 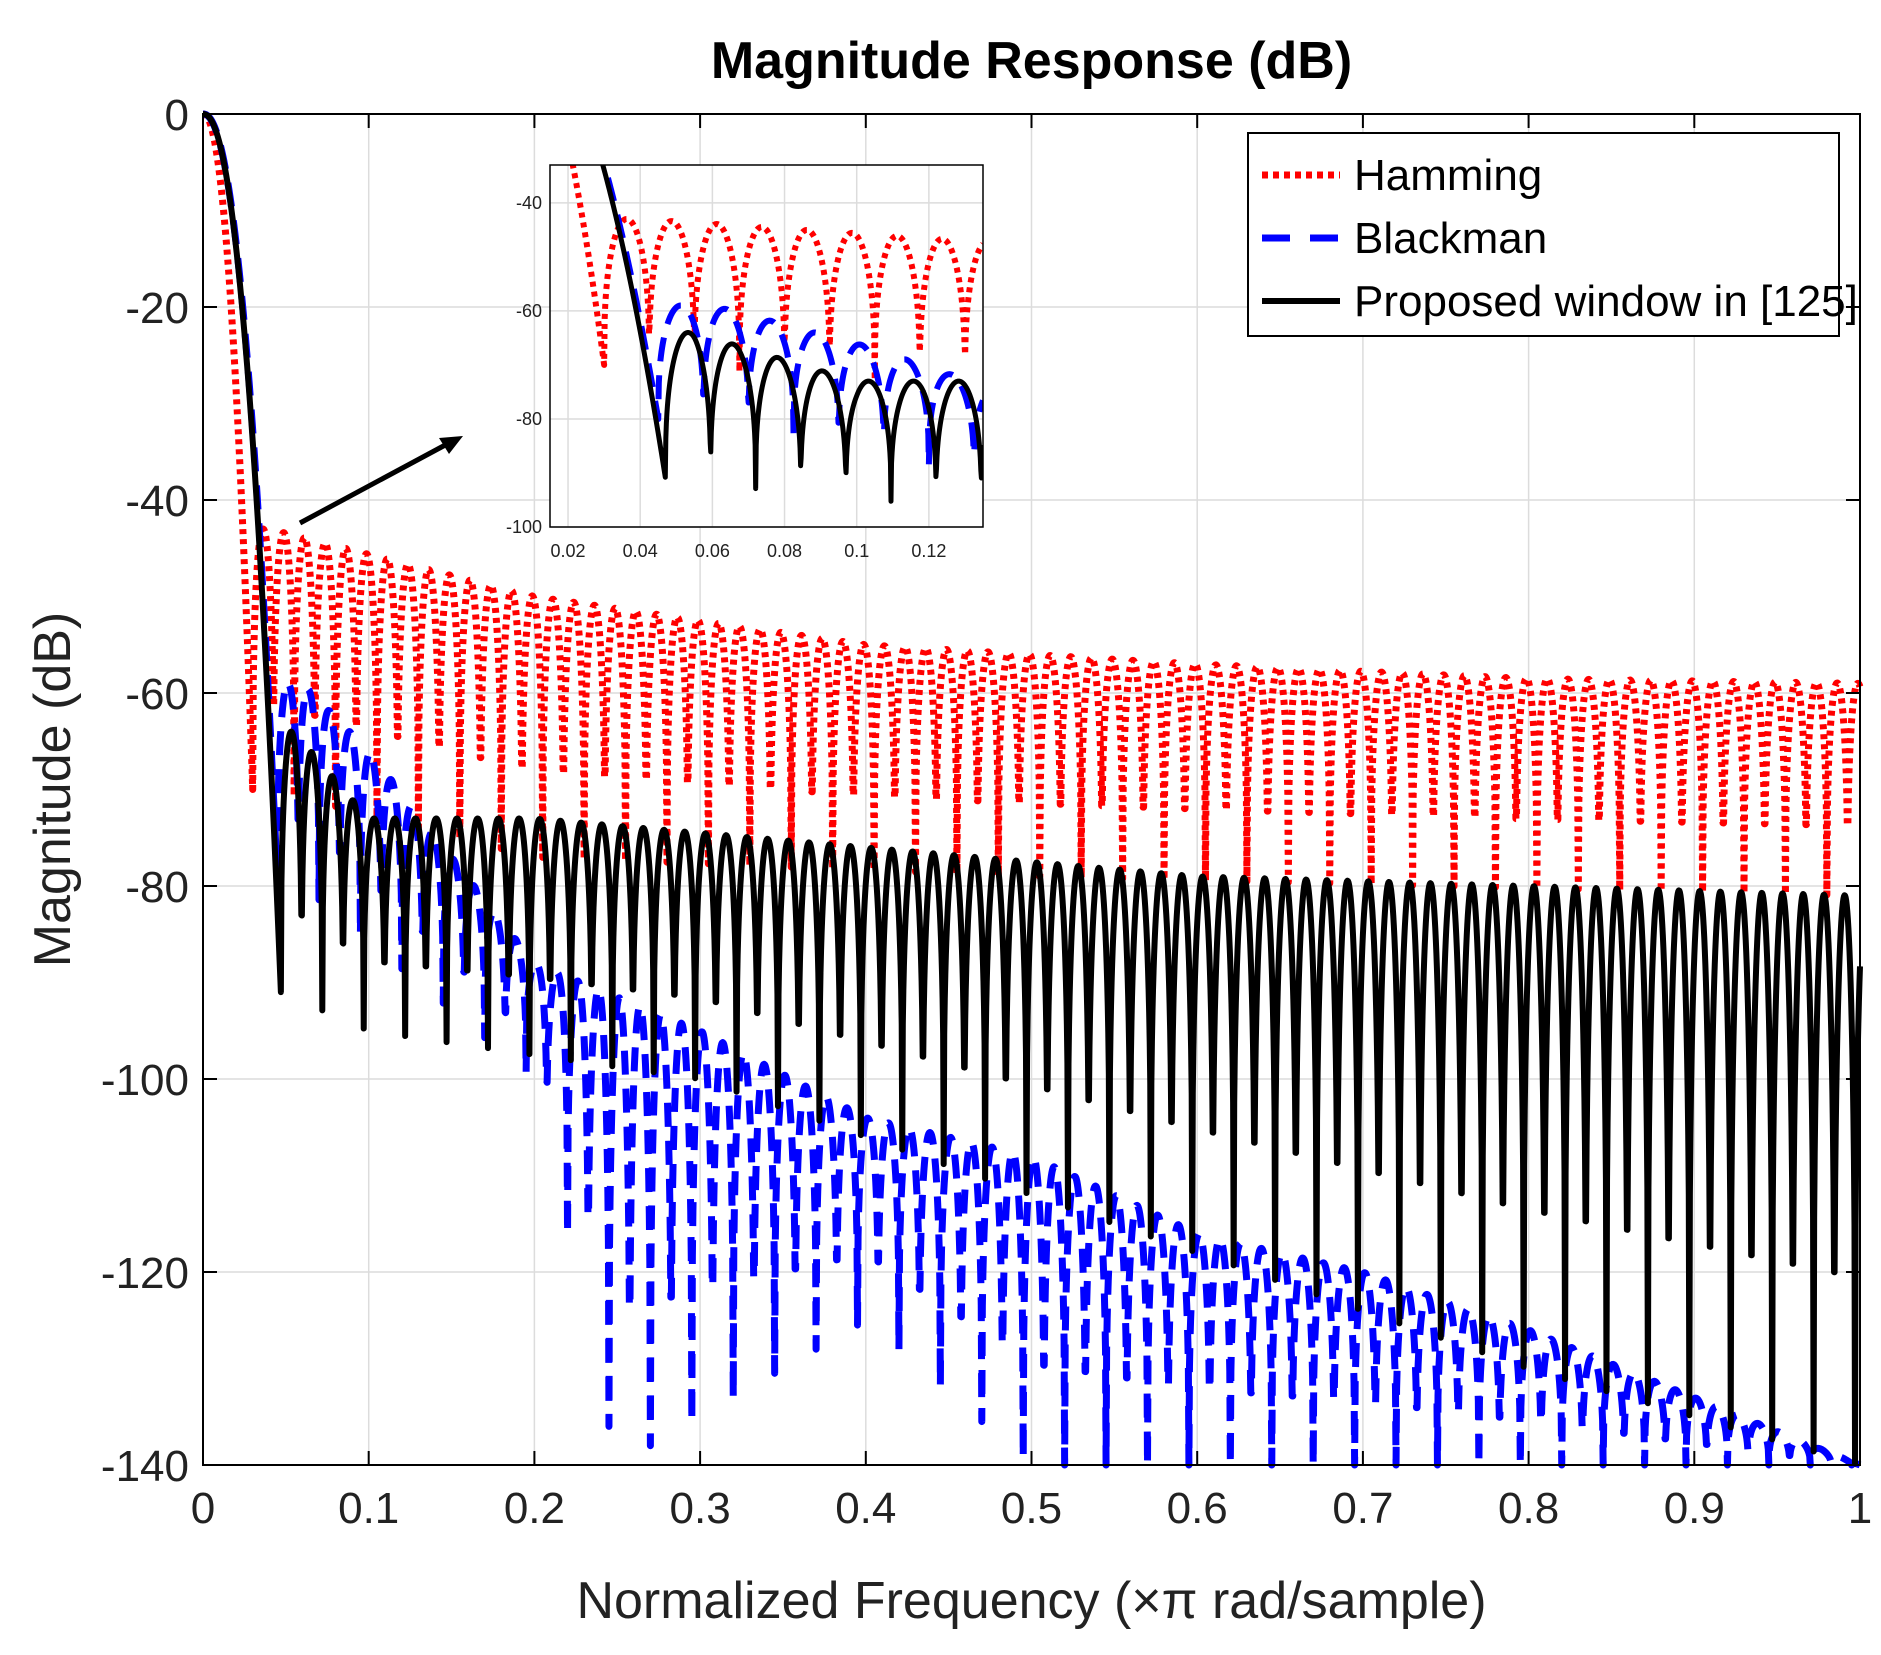 What do you see at coordinates (700, 1508) in the screenshot?
I see `x-tick-label: 0.3` at bounding box center [700, 1508].